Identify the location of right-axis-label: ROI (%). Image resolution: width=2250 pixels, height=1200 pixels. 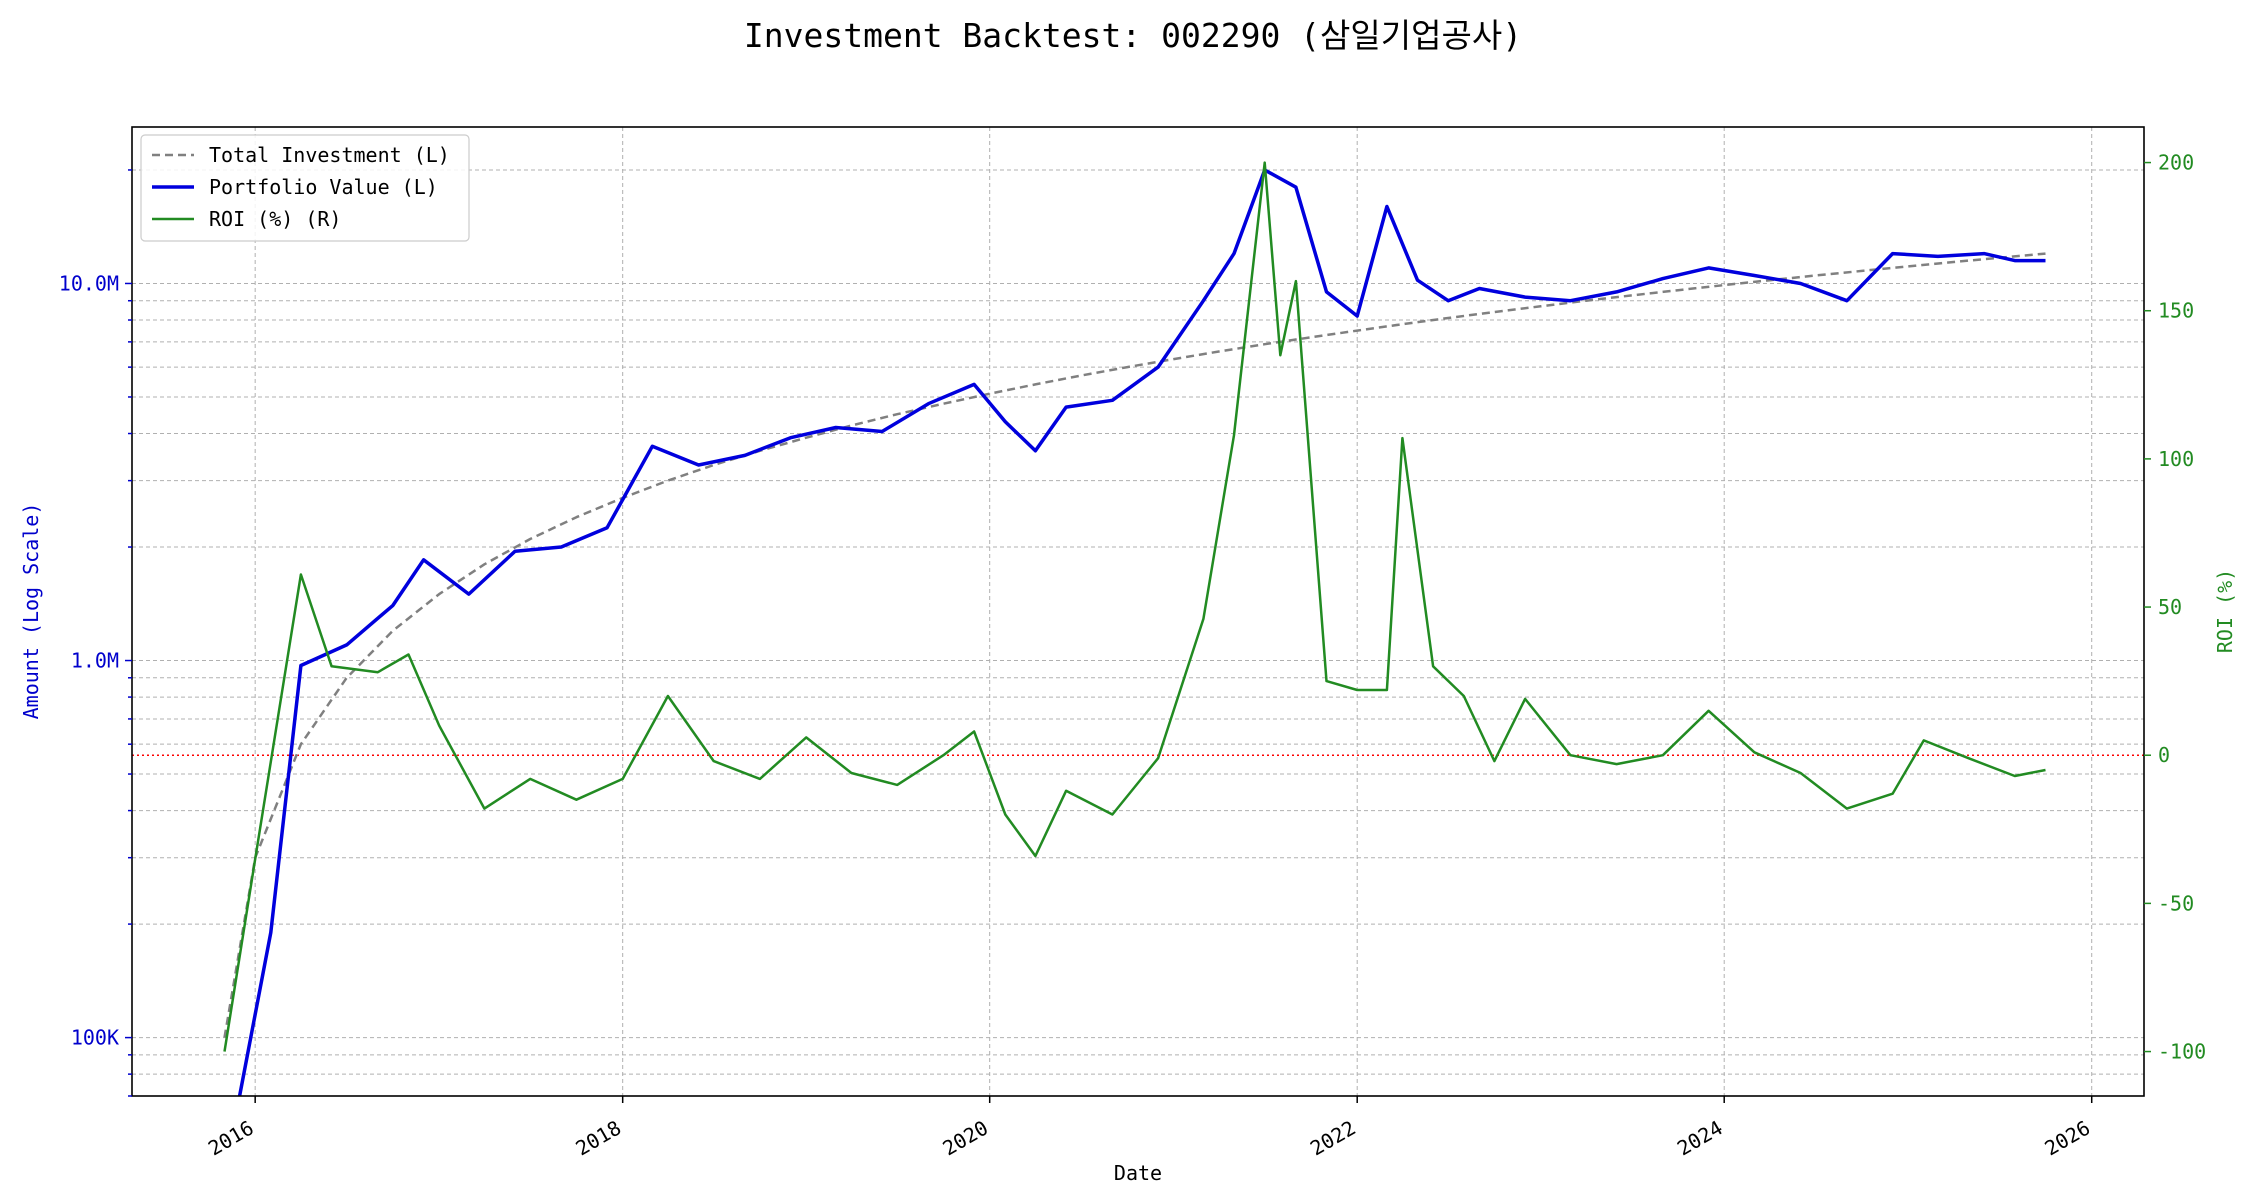
(2225, 611).